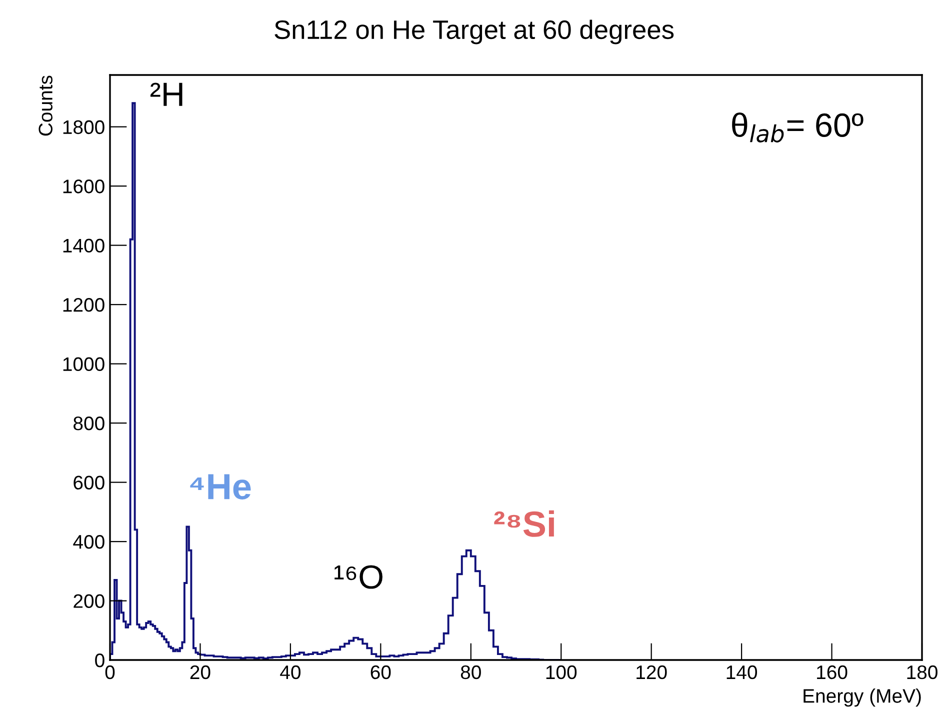 Image resolution: width=948 pixels, height=715 pixels. What do you see at coordinates (742, 672) in the screenshot?
I see `x-tick-label: 140` at bounding box center [742, 672].